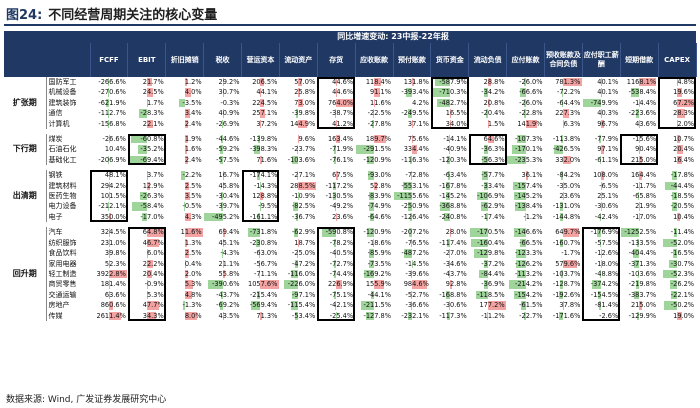 The height and width of the screenshot is (408, 700). I want to click on value-cell: -71.1%, so click(261, 274).